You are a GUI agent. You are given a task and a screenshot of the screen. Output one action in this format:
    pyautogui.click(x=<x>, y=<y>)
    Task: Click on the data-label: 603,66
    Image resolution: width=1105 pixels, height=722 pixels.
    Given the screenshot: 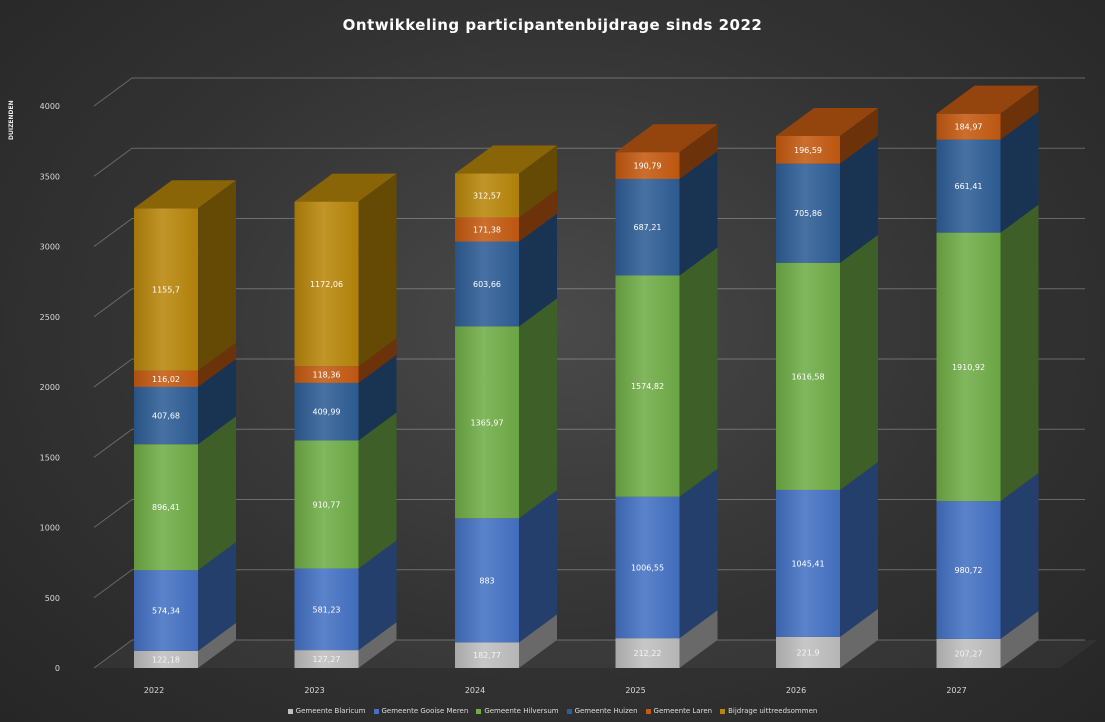 What is the action you would take?
    pyautogui.click(x=487, y=284)
    